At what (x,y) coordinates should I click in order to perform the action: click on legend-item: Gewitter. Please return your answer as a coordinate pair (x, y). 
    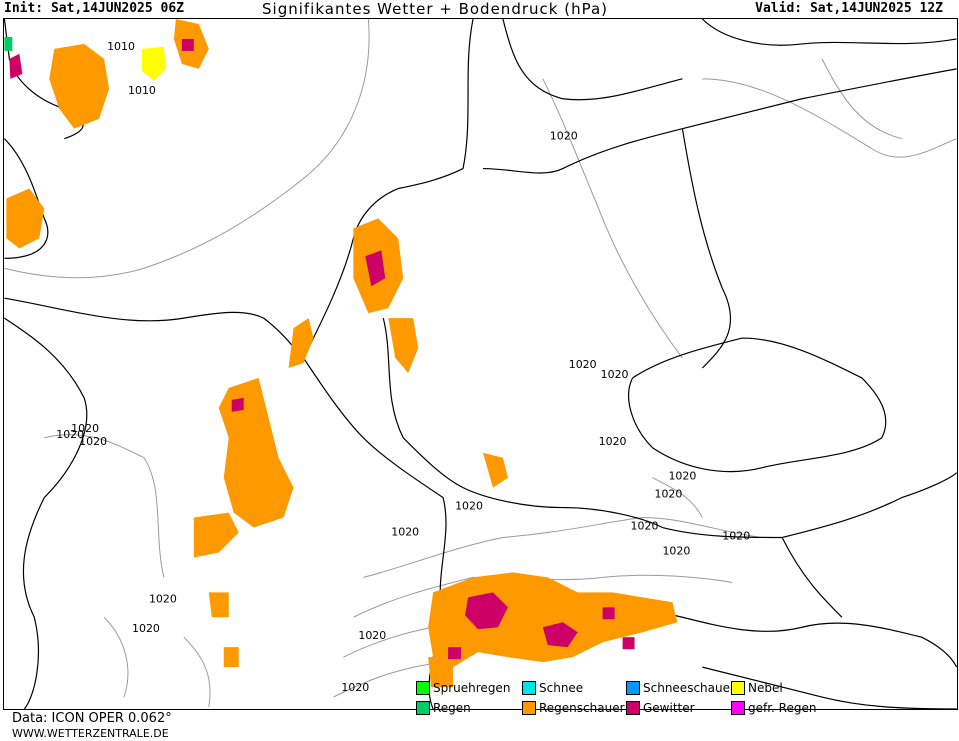
    Looking at the image, I should click on (660, 708).